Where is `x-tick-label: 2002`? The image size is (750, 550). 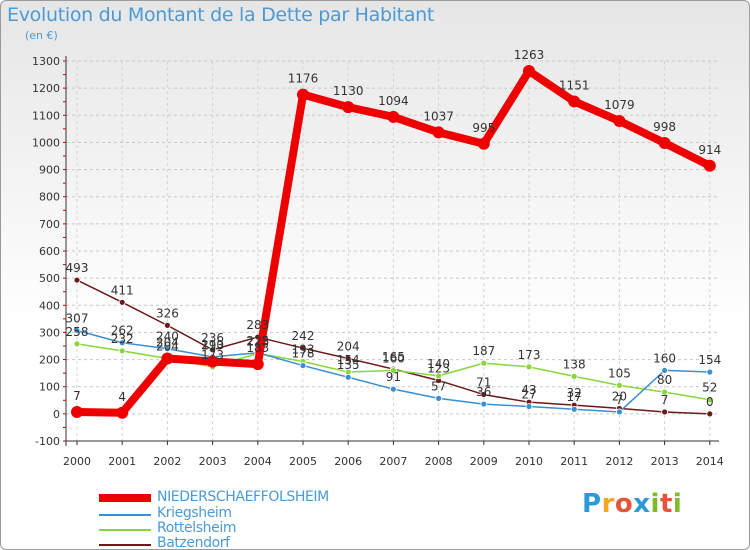
x-tick-label: 2002 is located at coordinates (167, 461).